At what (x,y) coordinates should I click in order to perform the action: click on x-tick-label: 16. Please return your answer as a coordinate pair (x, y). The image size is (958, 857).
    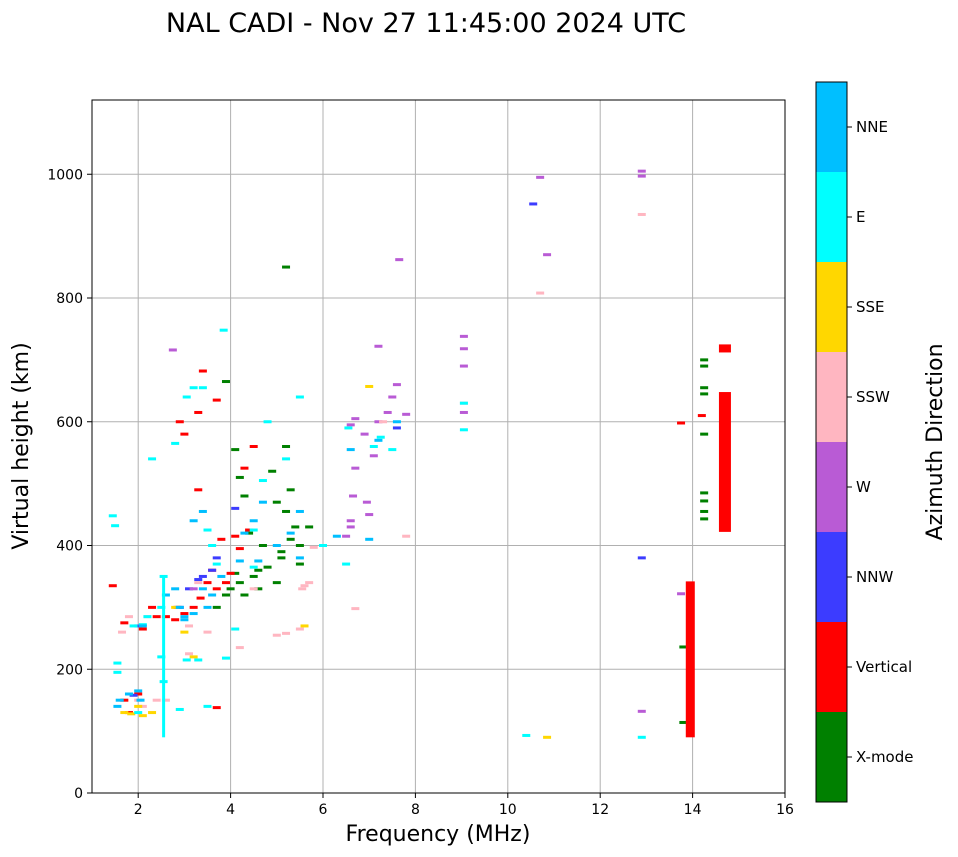
    Looking at the image, I should click on (785, 810).